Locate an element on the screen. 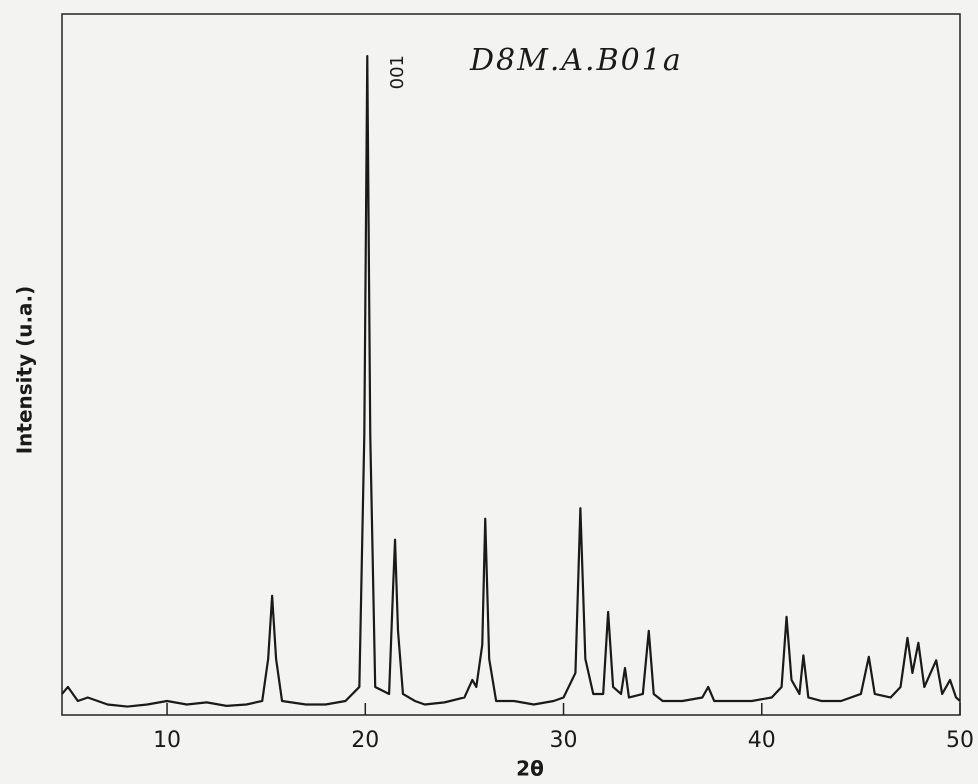 Image resolution: width=978 pixels, height=784 pixels. x-tick-label: 20 is located at coordinates (365, 740).